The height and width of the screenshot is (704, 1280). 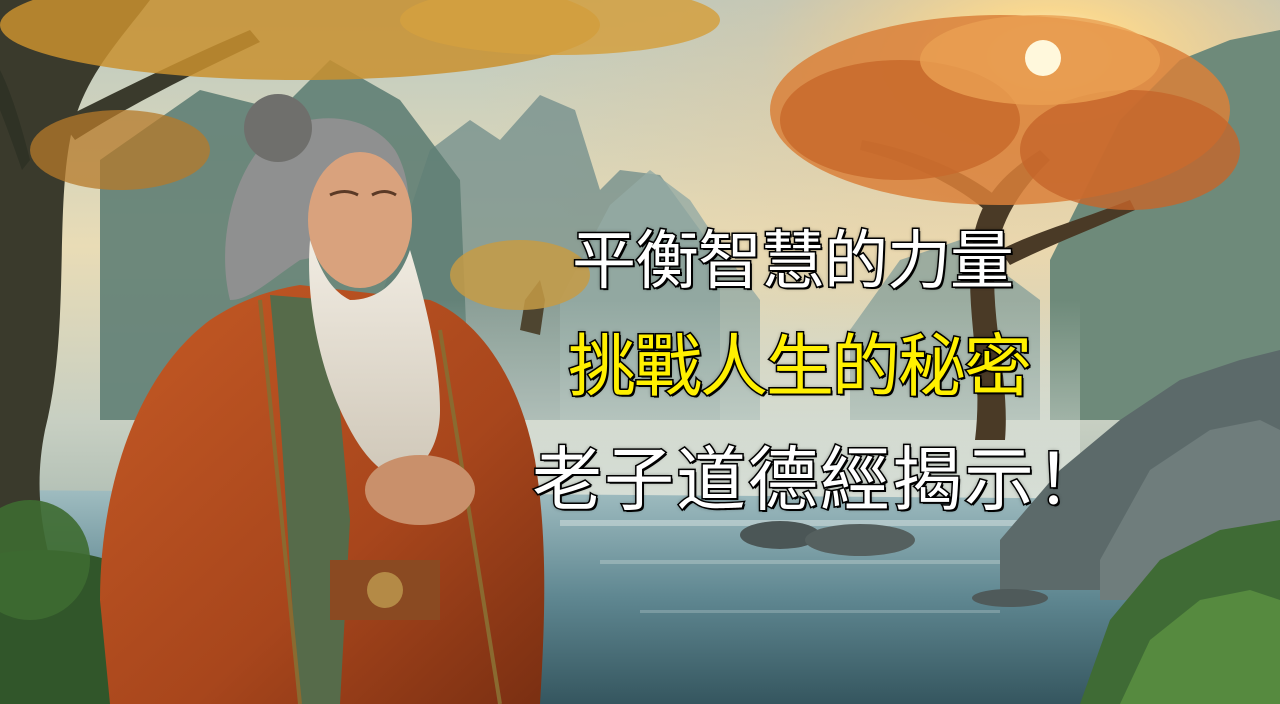 I want to click on title-line-2: 挑戰人生的秘密, so click(x=799, y=367).